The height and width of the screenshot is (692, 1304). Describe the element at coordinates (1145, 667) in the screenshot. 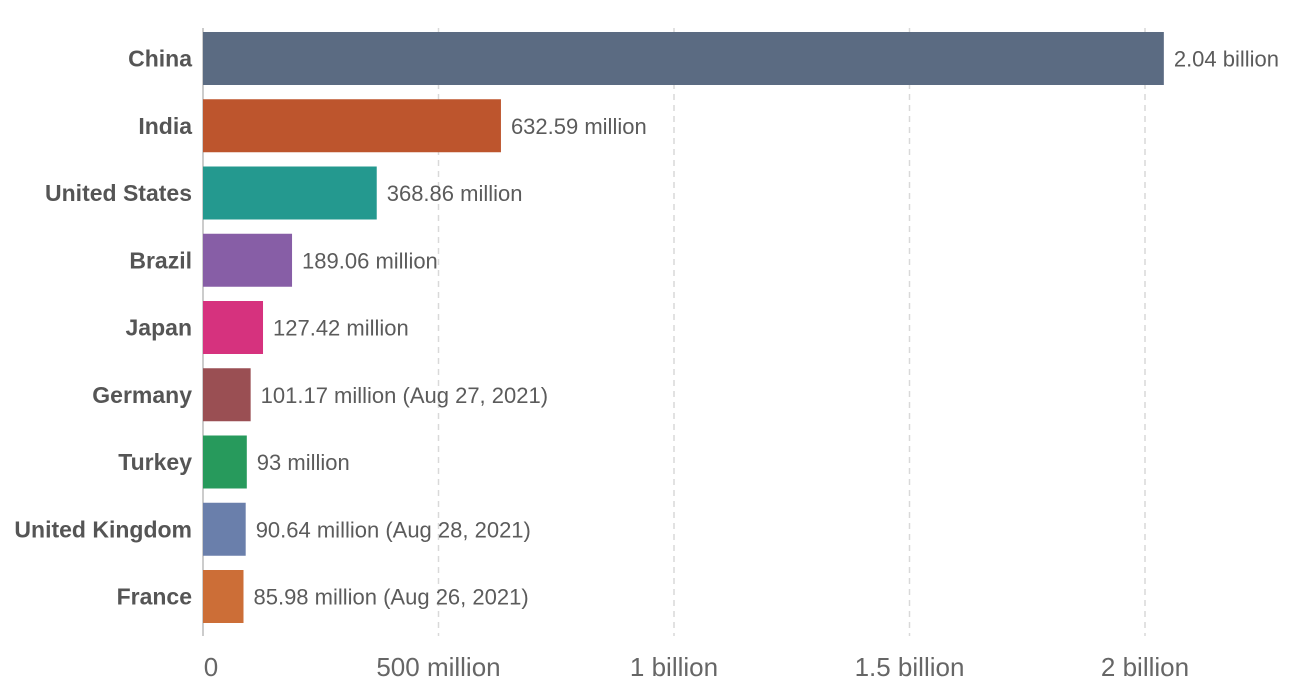

I see `x-tick-label: 2 billion` at that location.